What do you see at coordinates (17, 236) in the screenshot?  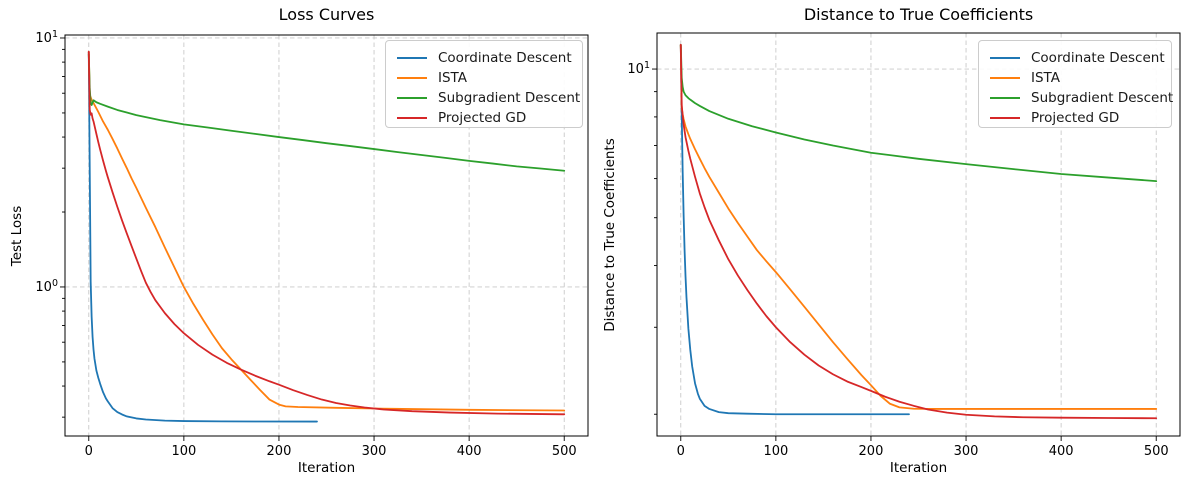 I see `left-y-axis-label: Test Loss` at bounding box center [17, 236].